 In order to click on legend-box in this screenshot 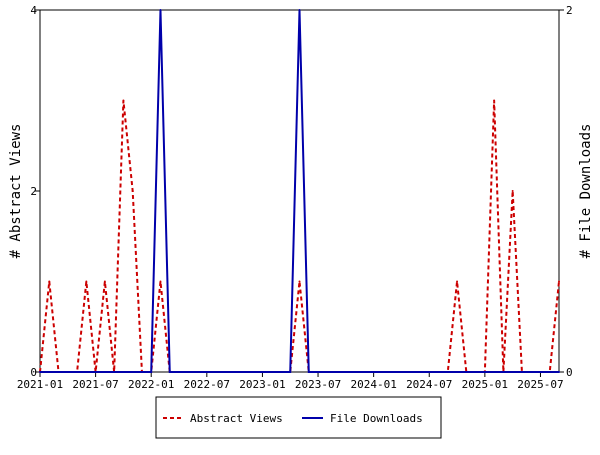, I will do `click(298, 417)`.